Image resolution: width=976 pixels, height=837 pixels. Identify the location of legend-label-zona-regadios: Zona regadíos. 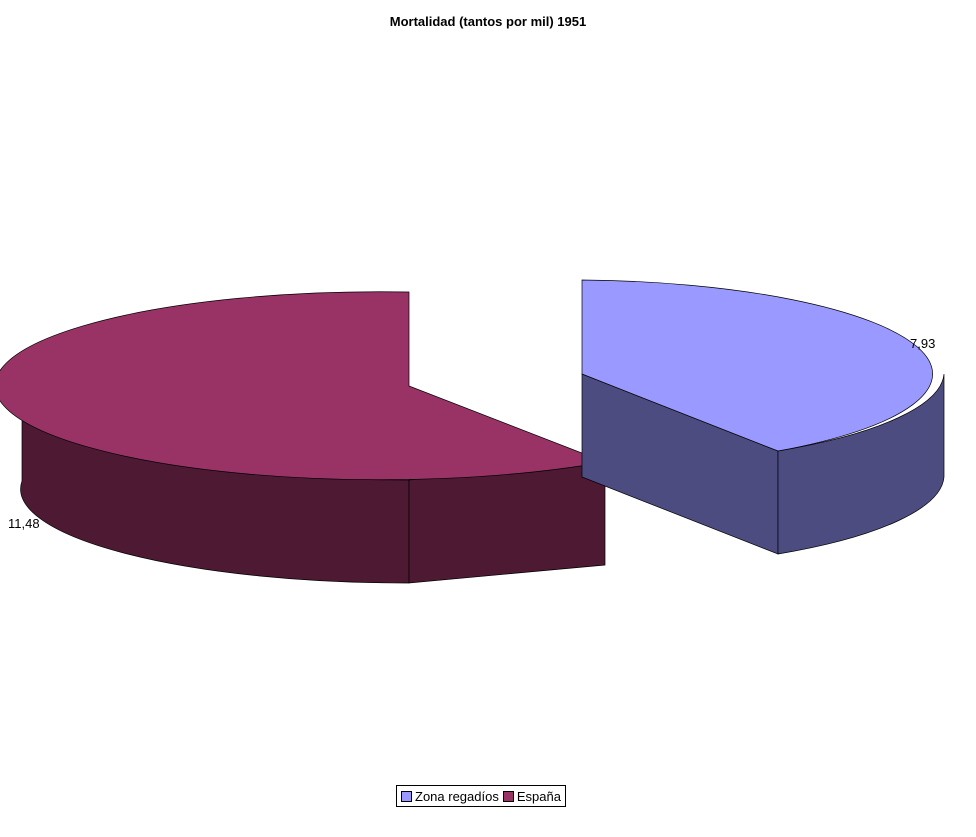
(457, 796).